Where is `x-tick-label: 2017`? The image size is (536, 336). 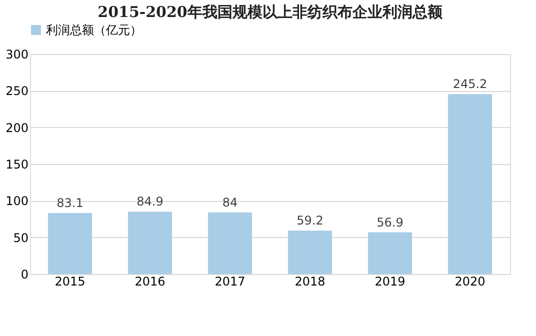 x-tick-label: 2017 is located at coordinates (230, 281).